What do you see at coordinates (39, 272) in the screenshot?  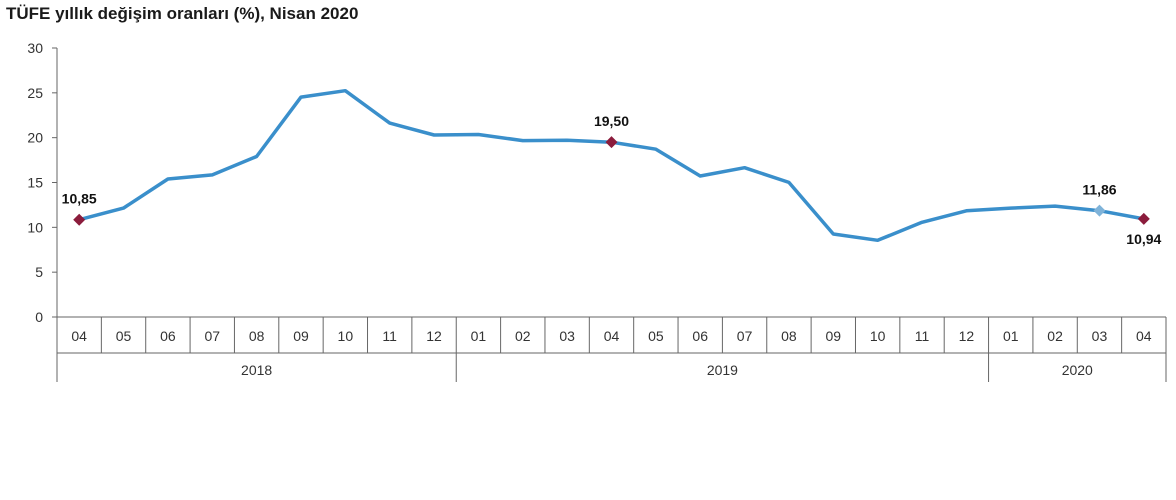 I see `y-tick-label: 5` at bounding box center [39, 272].